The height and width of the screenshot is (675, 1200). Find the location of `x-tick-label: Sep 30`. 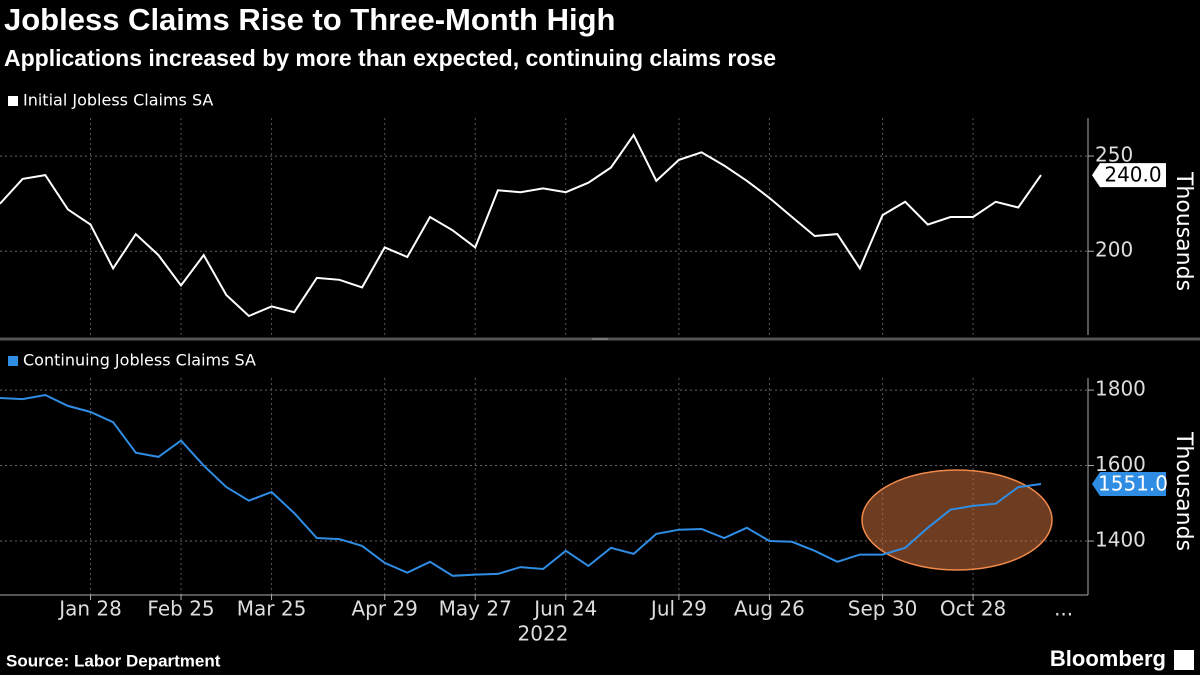

x-tick-label: Sep 30 is located at coordinates (883, 609).